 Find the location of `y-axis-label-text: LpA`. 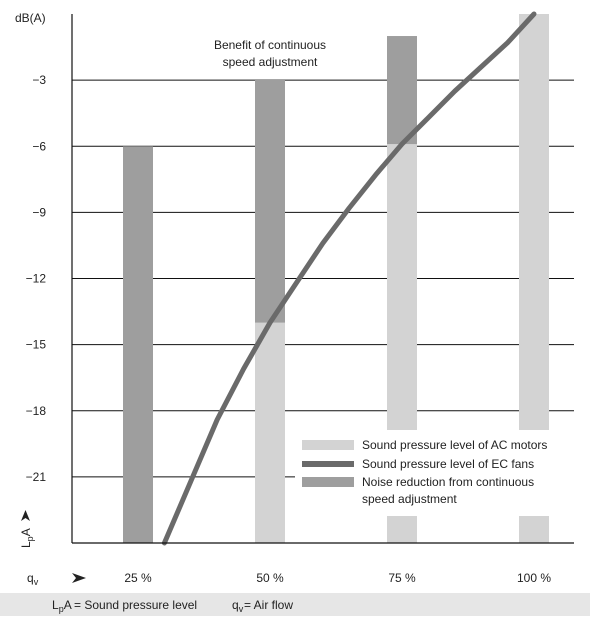

y-axis-label-text: LpA is located at coordinates (27, 538).